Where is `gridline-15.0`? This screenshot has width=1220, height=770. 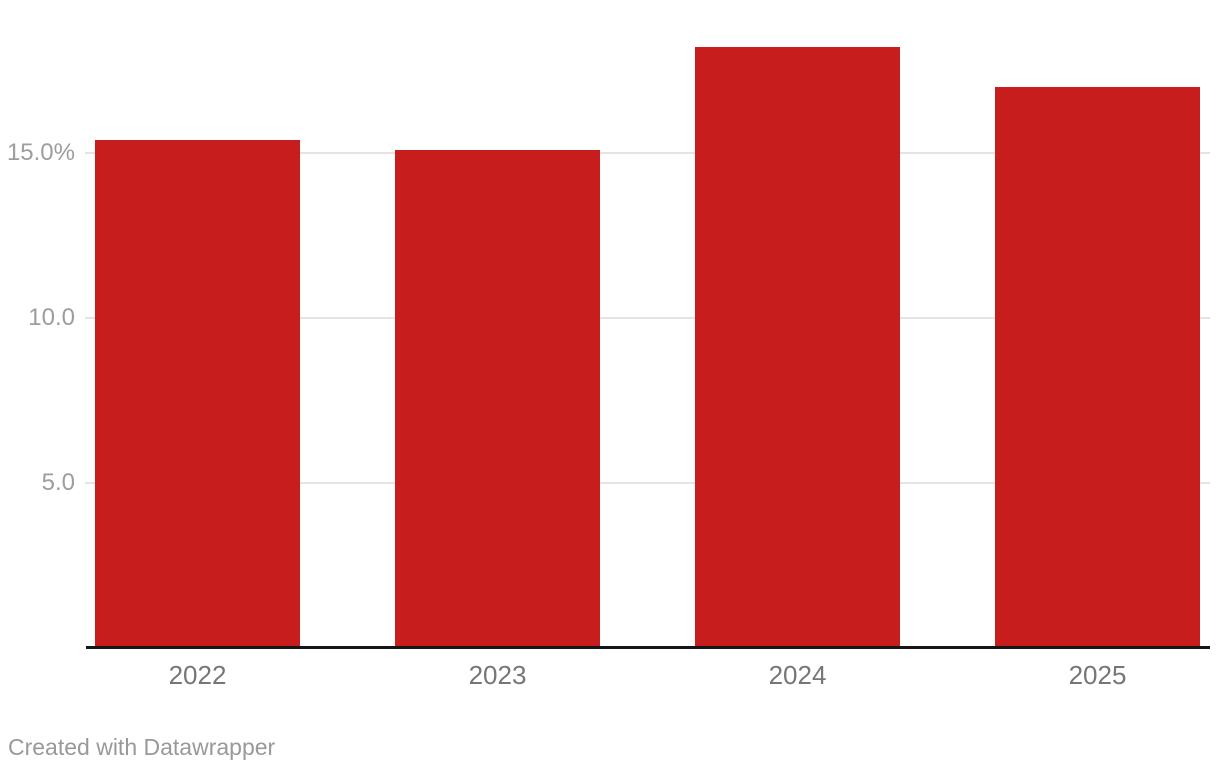 gridline-15.0 is located at coordinates (647, 153).